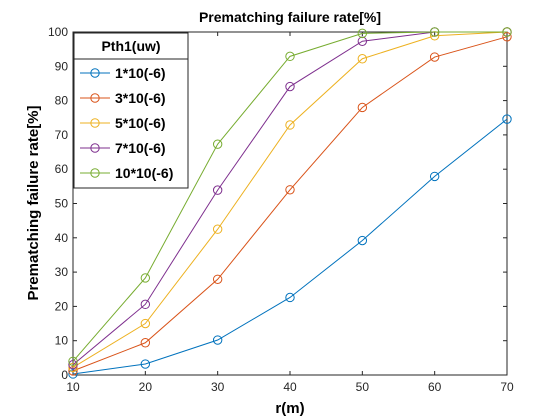 Image resolution: width=560 pixels, height=420 pixels. What do you see at coordinates (140, 73) in the screenshot?
I see `legend-label: 1*10(-6)` at bounding box center [140, 73].